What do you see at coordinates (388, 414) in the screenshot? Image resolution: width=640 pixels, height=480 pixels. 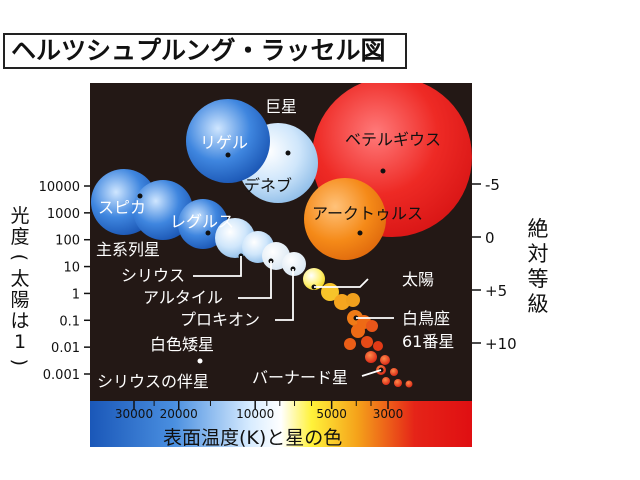 I see `x-tick-label: 3000` at bounding box center [388, 414].